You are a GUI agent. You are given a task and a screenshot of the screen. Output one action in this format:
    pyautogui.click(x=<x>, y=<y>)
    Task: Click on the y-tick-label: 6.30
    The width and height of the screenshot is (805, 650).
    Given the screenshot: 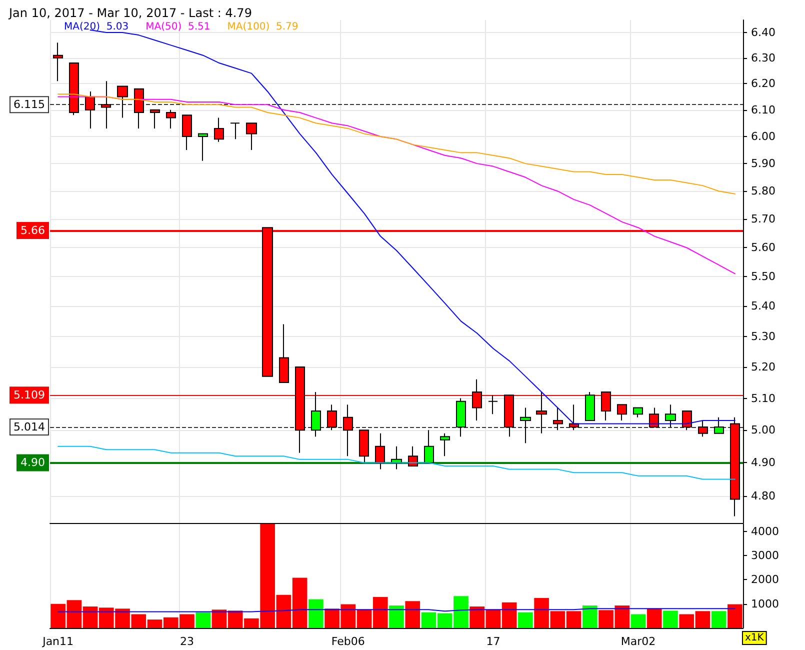 What is the action you would take?
    pyautogui.click(x=763, y=57)
    